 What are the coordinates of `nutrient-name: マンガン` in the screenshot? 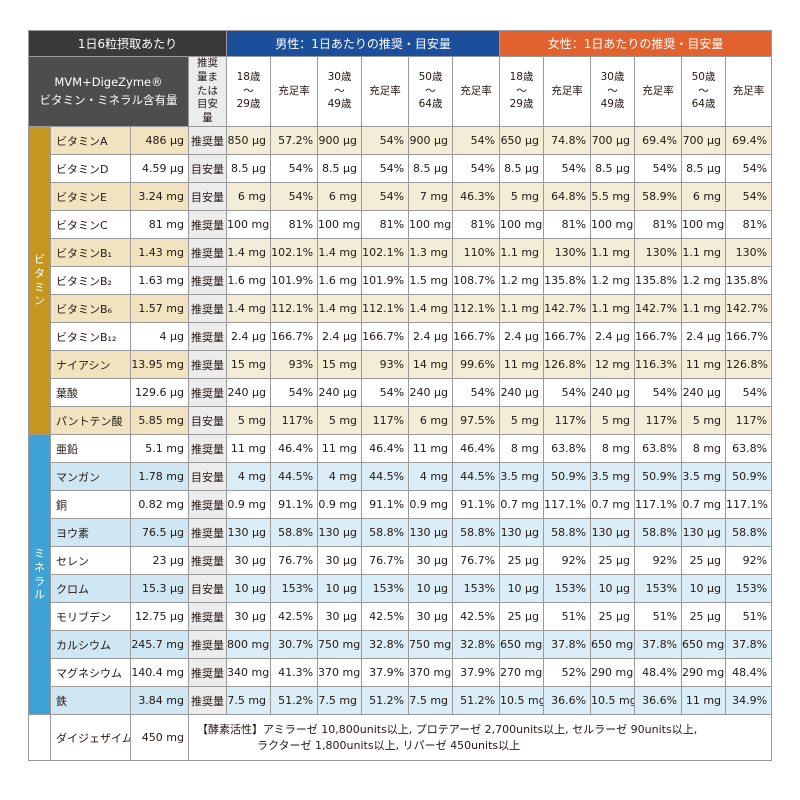 It's located at (90, 476).